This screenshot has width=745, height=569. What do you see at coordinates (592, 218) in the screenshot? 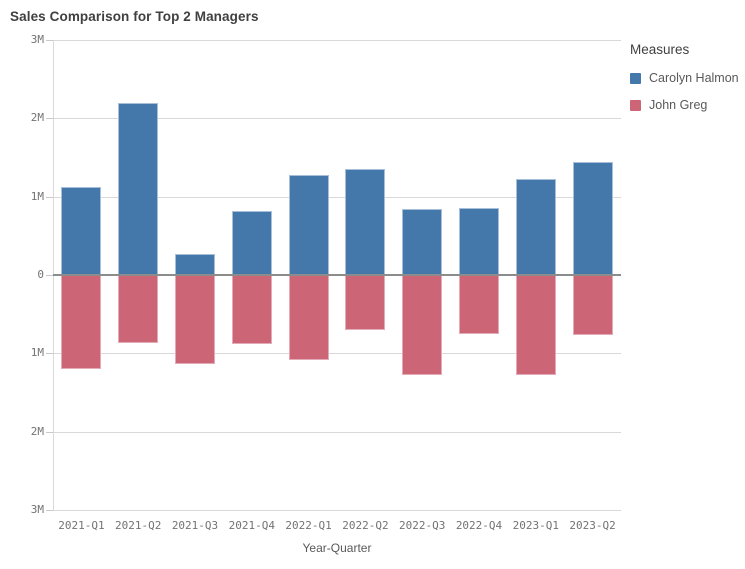
I see `bar-carolyn-halmon-2023-Q2` at bounding box center [592, 218].